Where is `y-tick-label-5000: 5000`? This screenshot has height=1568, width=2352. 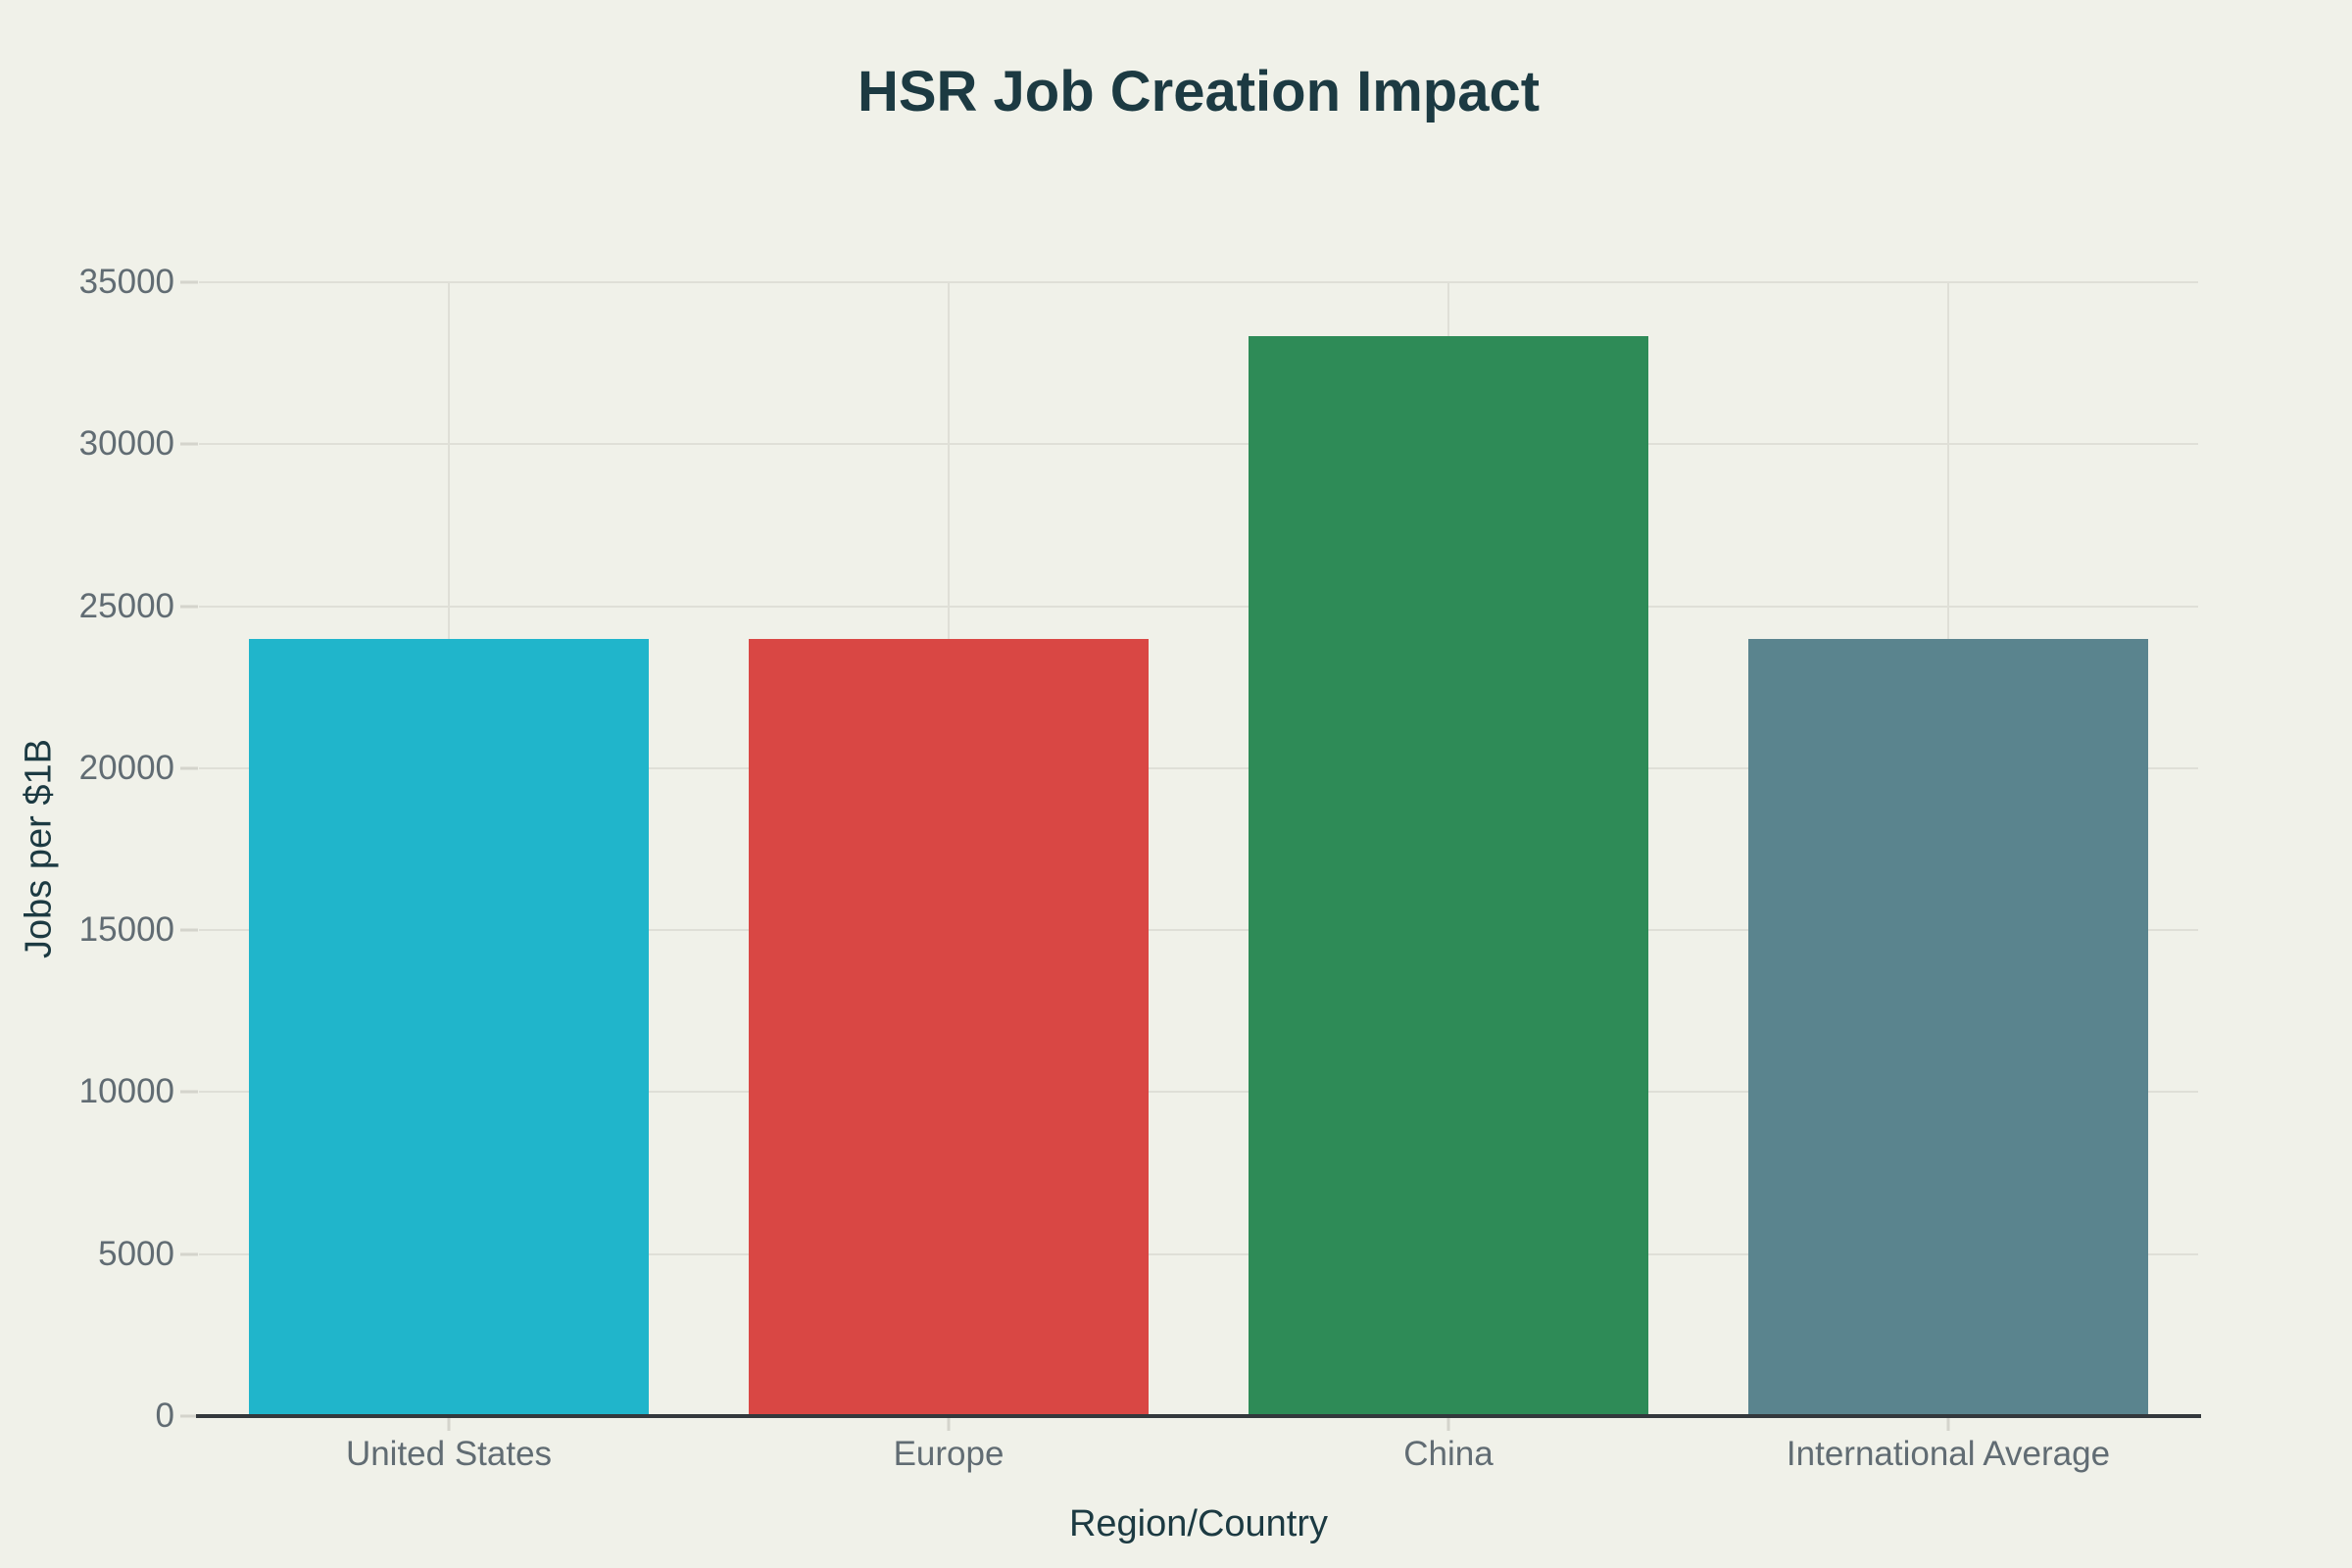 y-tick-label-5000: 5000 is located at coordinates (136, 1254).